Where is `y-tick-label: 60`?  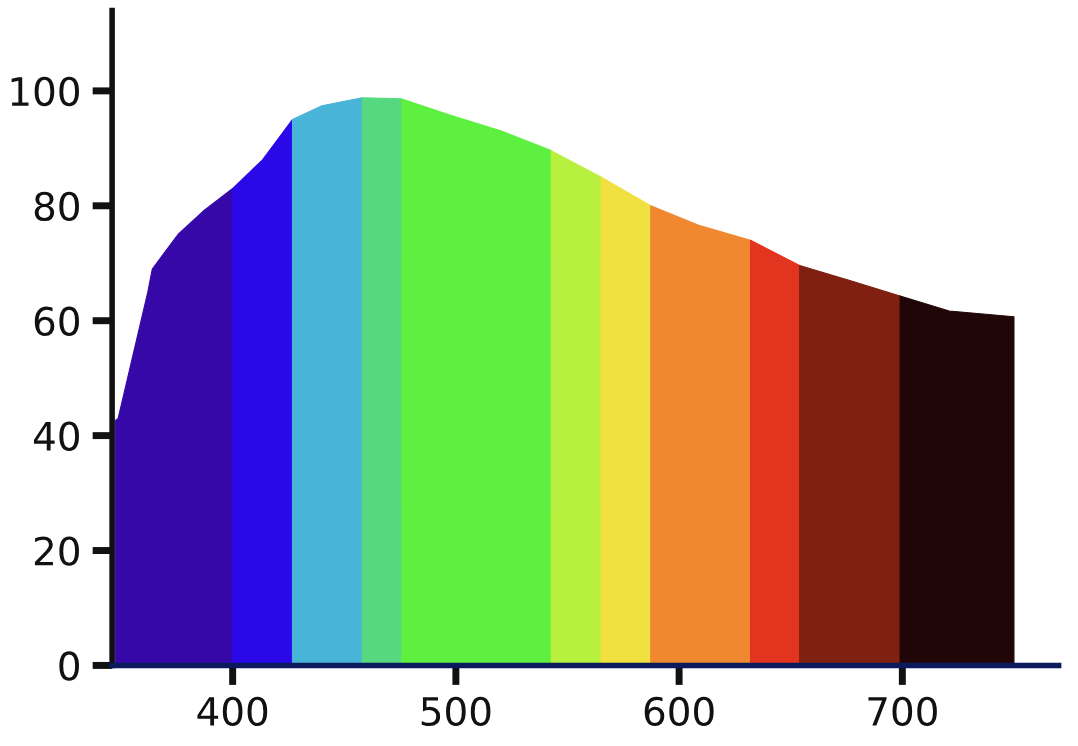 y-tick-label: 60 is located at coordinates (56, 321).